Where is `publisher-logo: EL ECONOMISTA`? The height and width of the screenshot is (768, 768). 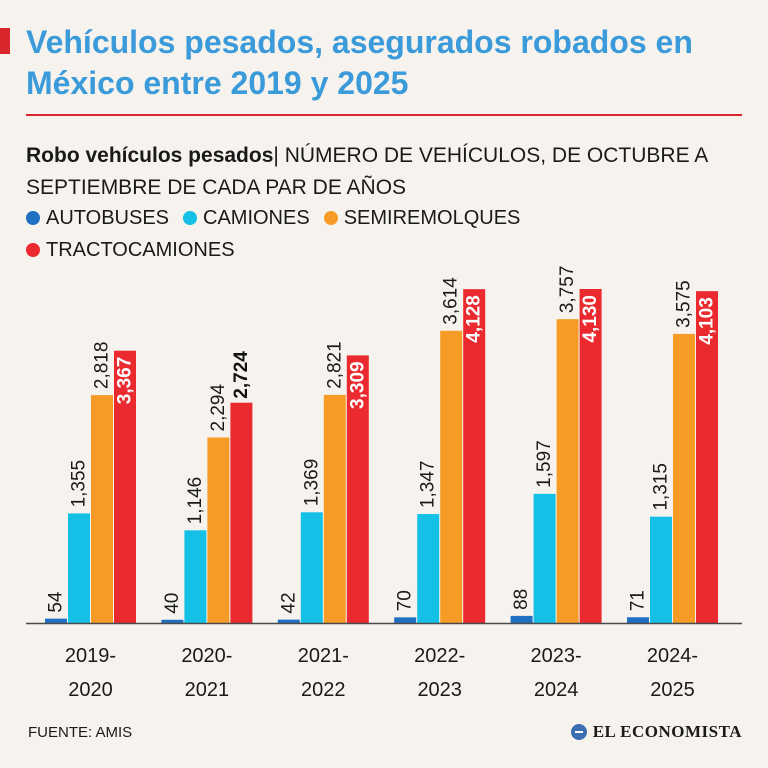
publisher-logo: EL ECONOMISTA is located at coordinates (656, 732).